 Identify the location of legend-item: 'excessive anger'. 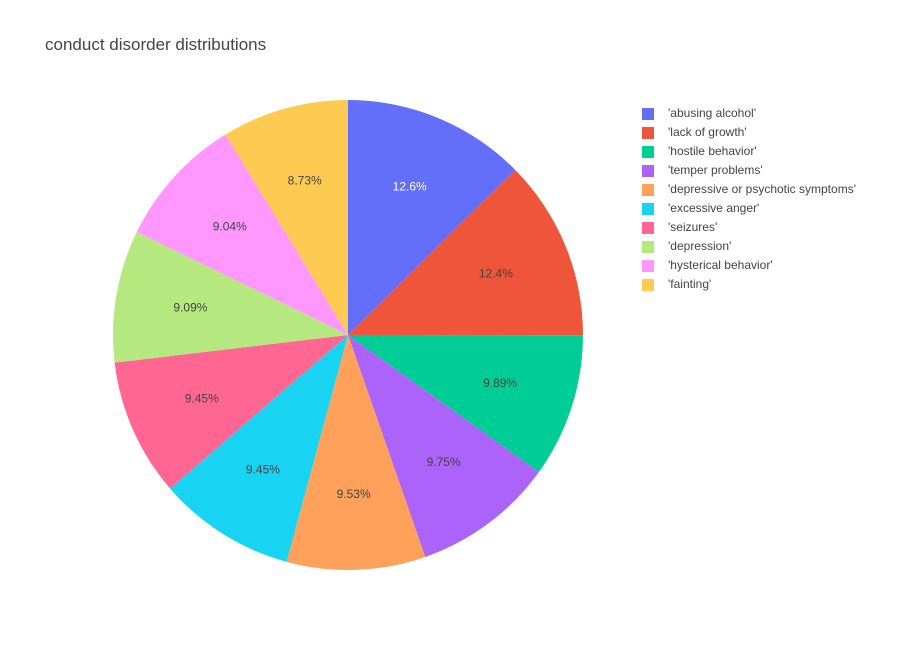
(700, 208).